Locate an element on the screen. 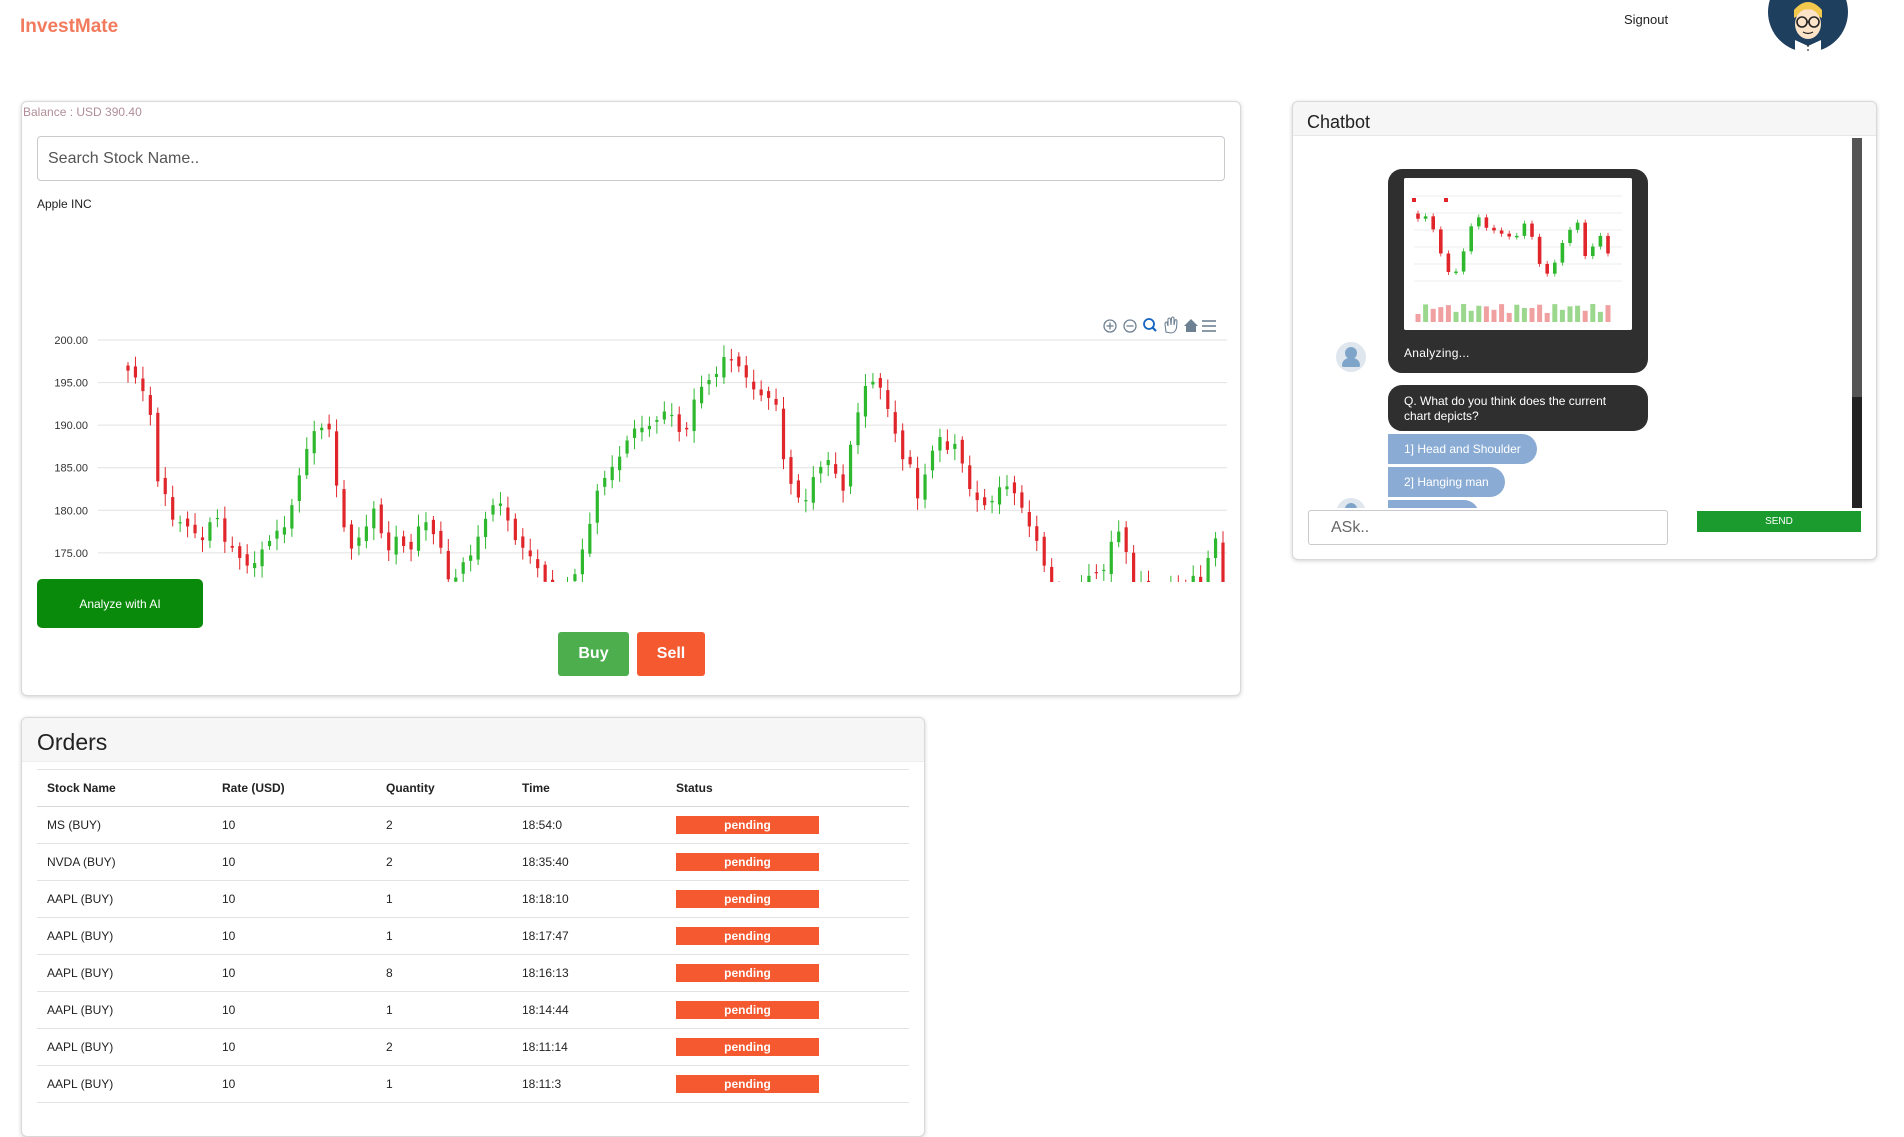  column-header-rate: Rate (USD) is located at coordinates (294, 788).